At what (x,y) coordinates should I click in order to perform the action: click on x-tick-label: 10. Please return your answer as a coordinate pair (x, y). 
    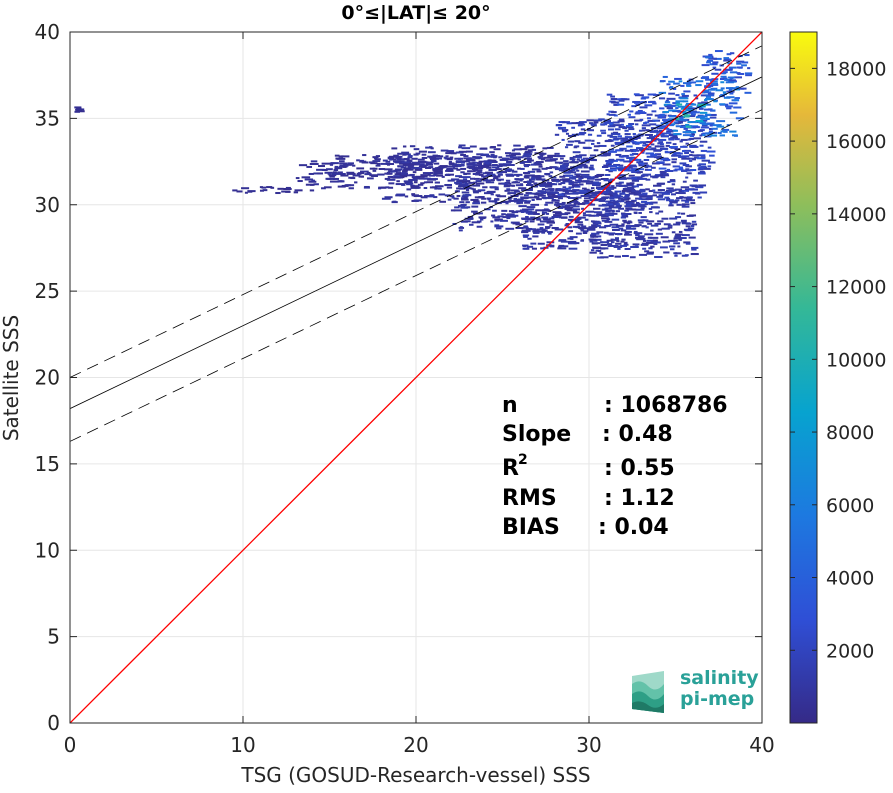
    Looking at the image, I should click on (242, 745).